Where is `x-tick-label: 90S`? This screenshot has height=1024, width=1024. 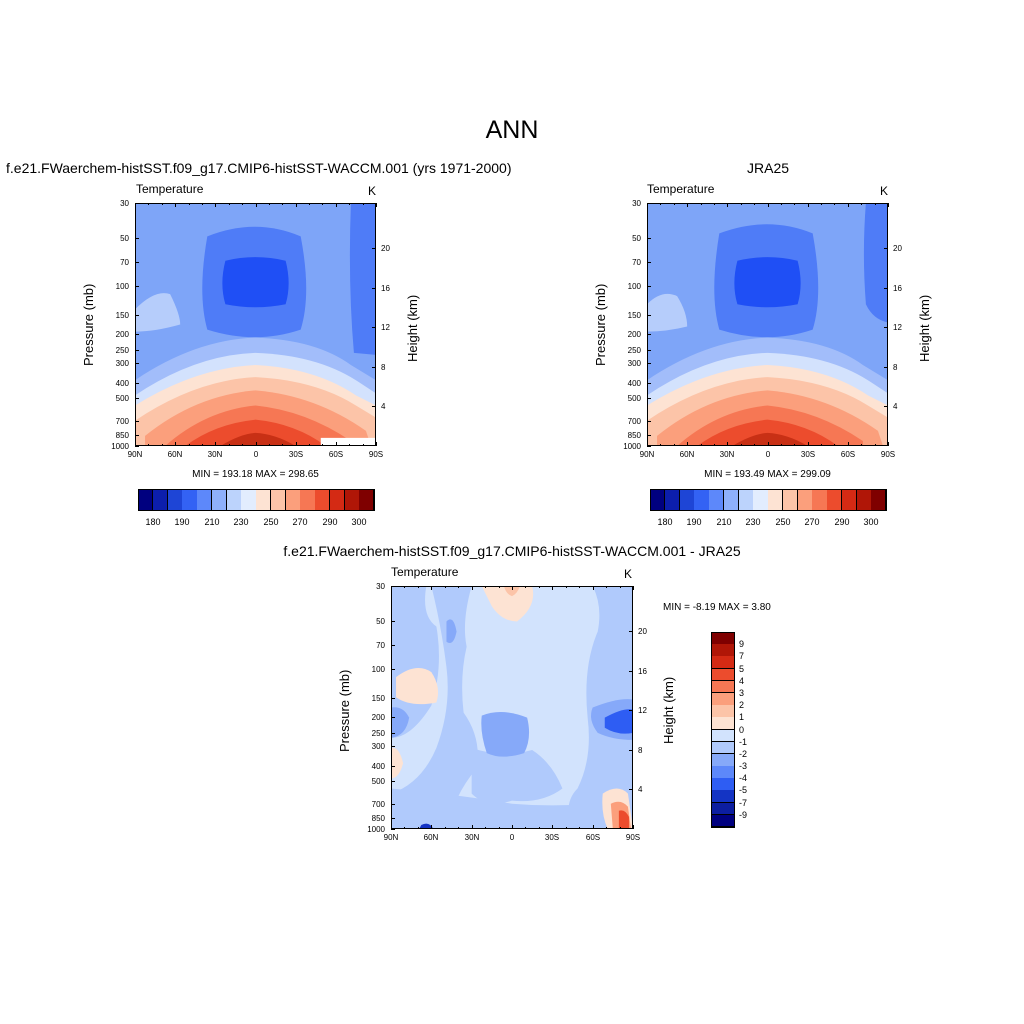
x-tick-label: 90S is located at coordinates (376, 454).